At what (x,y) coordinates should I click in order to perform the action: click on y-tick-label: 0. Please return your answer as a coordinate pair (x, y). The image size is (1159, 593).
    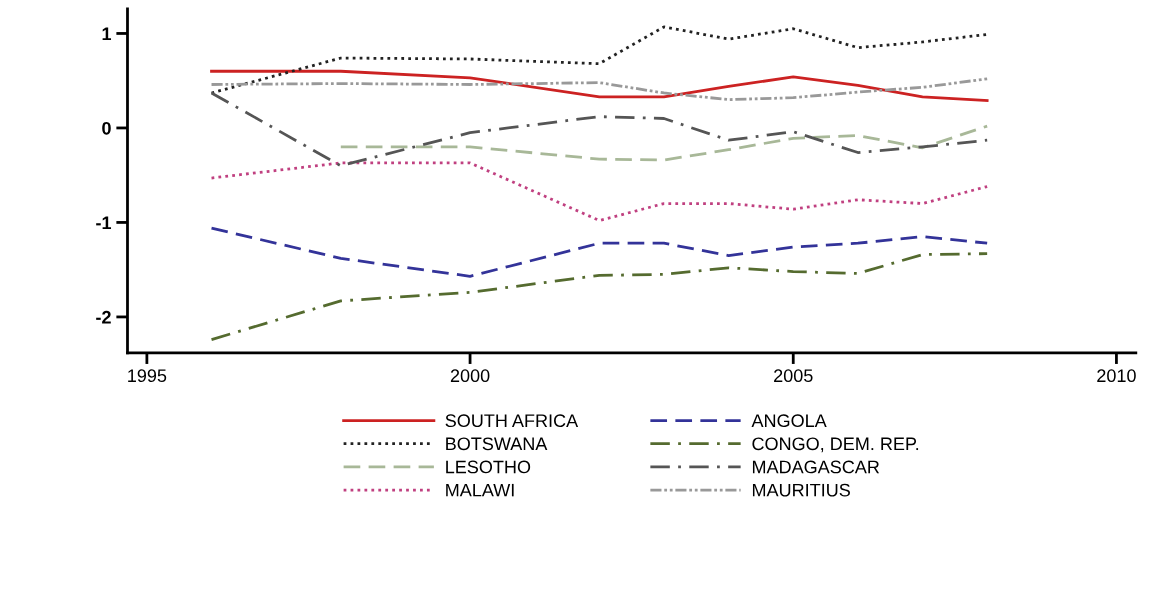
    Looking at the image, I should click on (106, 128).